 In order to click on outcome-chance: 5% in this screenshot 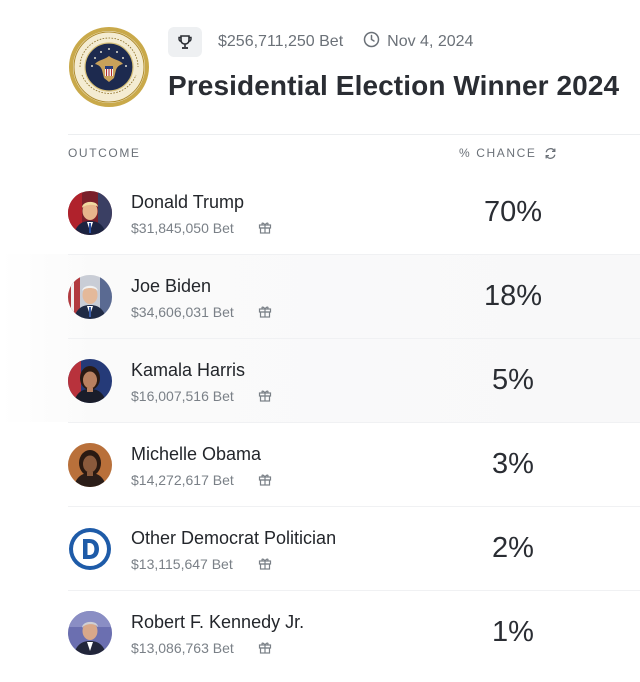, I will do `click(513, 380)`.